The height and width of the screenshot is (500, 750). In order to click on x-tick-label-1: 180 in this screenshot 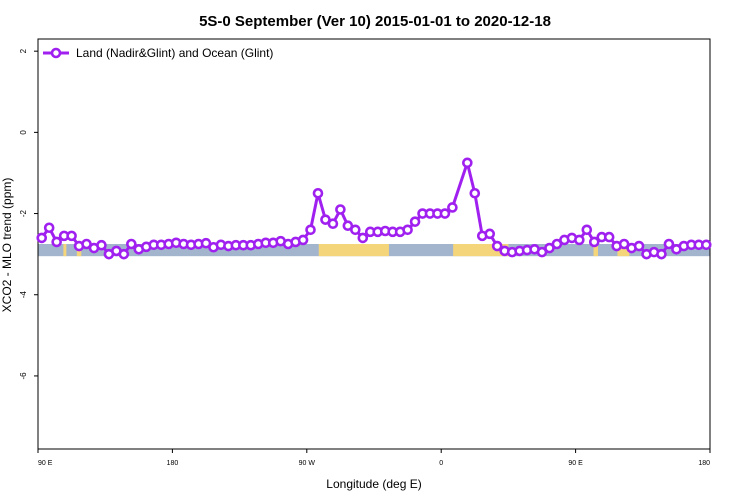, I will do `click(173, 463)`.